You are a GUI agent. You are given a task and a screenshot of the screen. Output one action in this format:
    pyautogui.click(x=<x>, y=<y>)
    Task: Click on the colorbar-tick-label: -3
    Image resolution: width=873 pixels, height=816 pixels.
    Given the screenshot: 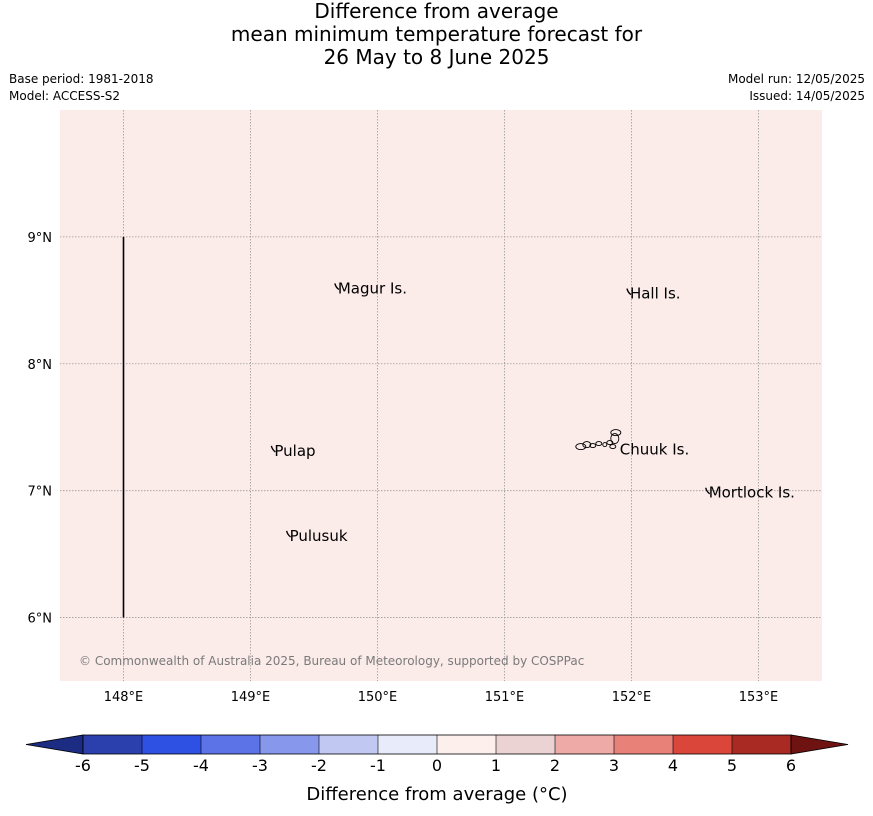 What is the action you would take?
    pyautogui.click(x=260, y=765)
    